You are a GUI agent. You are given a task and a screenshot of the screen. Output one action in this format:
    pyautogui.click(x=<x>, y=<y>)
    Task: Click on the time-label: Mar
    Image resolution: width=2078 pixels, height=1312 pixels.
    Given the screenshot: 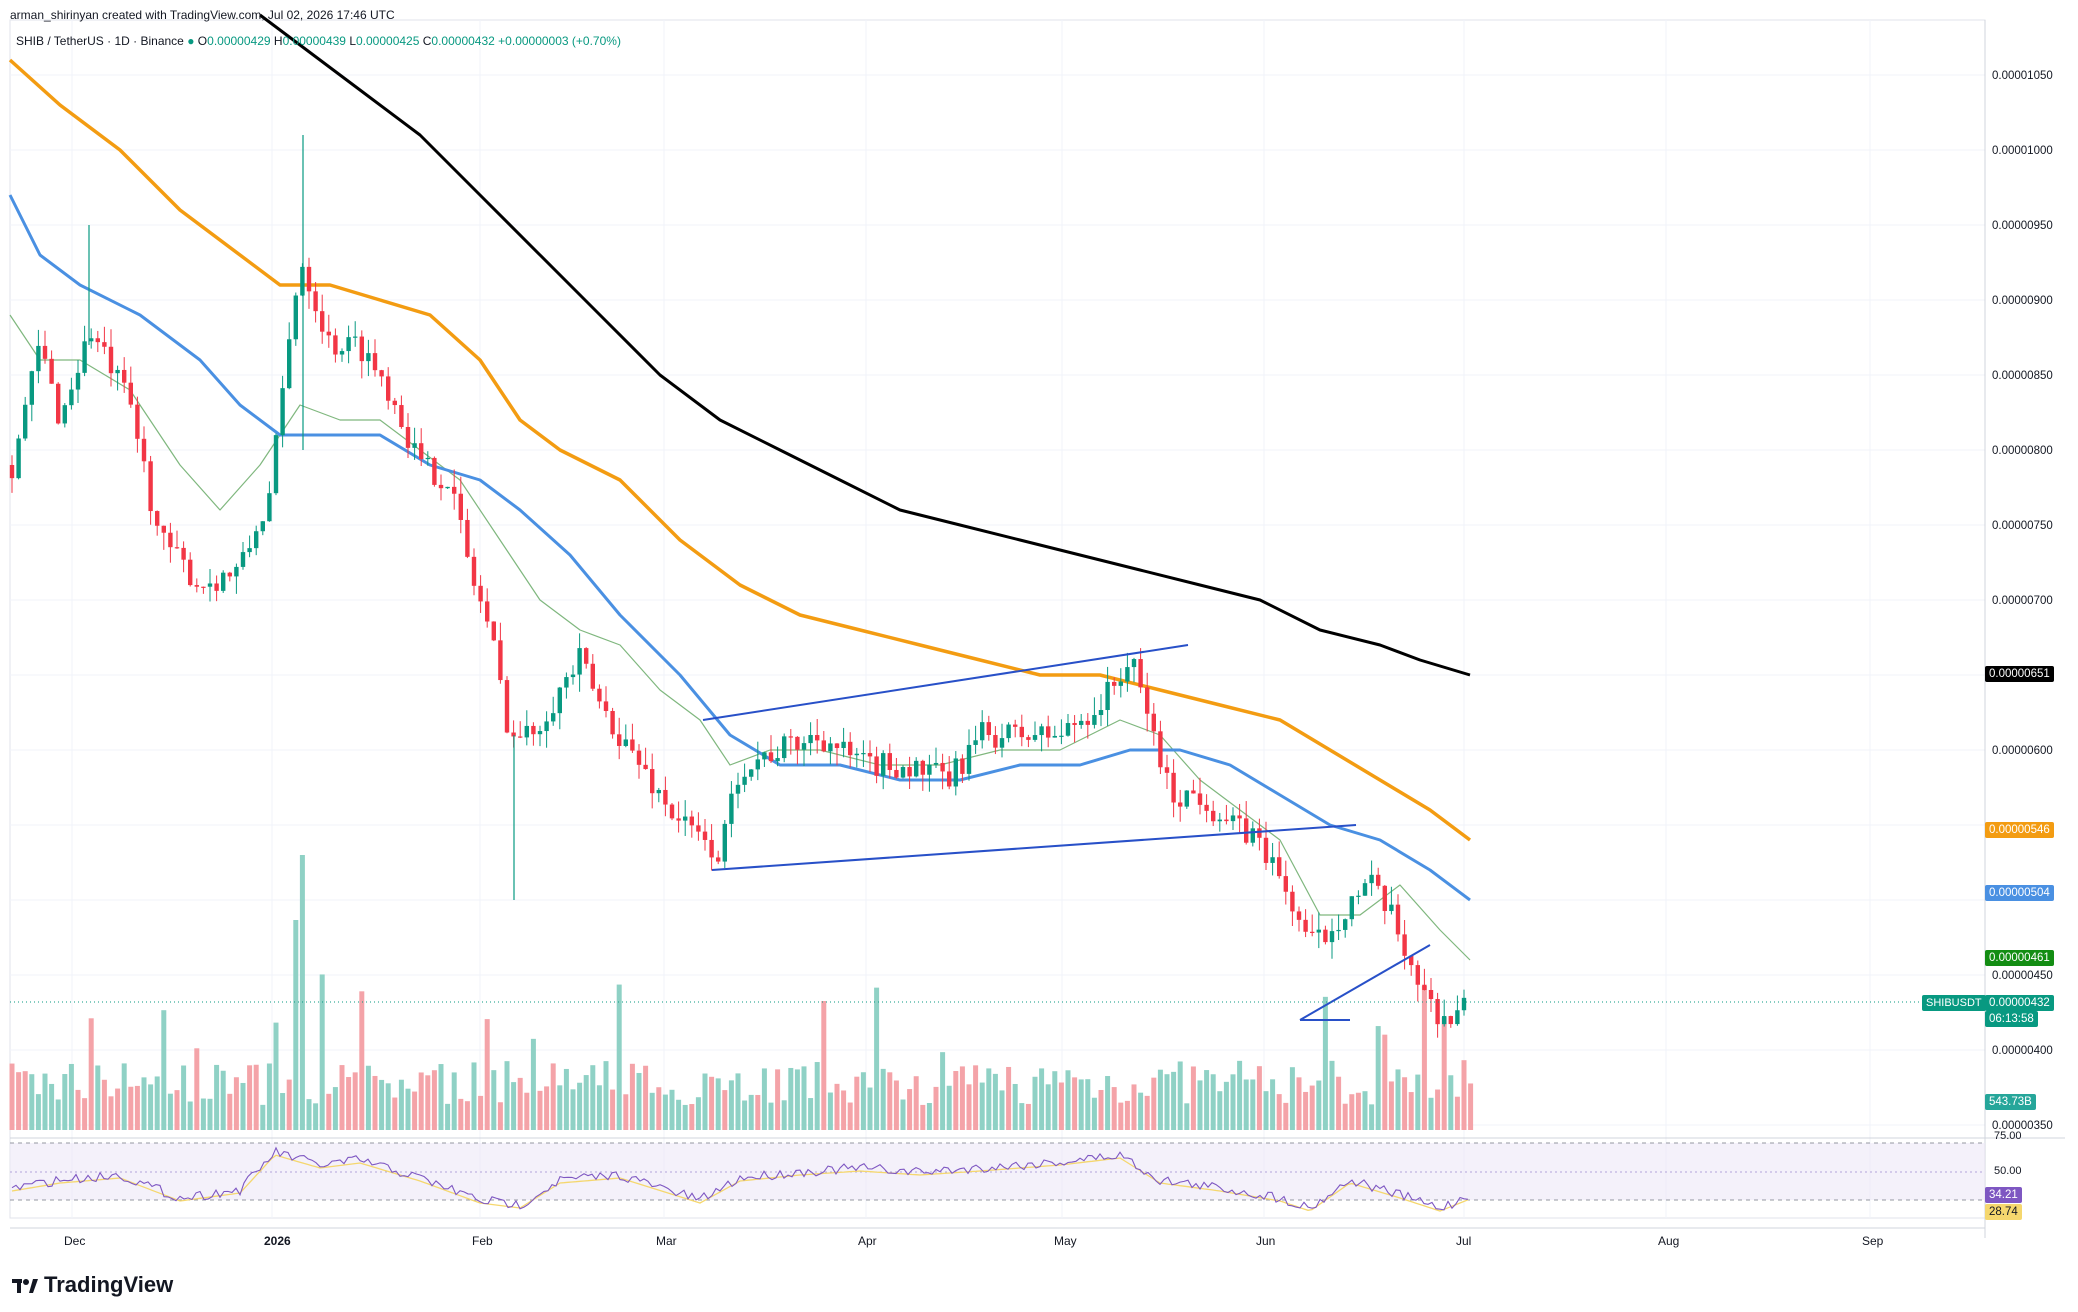 What is the action you would take?
    pyautogui.click(x=666, y=1241)
    